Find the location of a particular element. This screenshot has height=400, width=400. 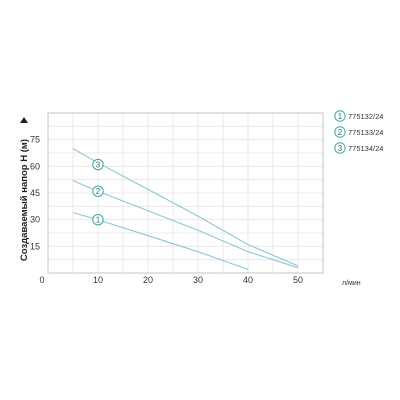

y-tick-label: 15 is located at coordinates (35, 246).